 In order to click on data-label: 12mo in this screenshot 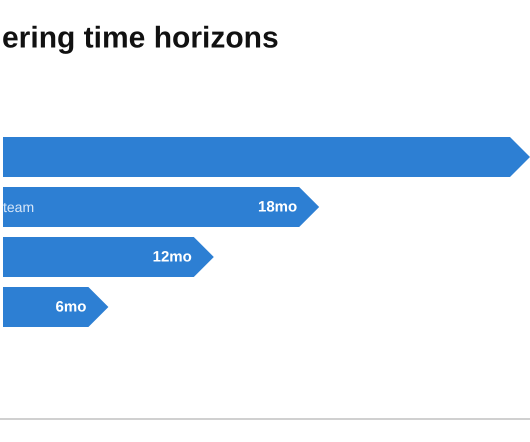, I will do `click(172, 257)`.